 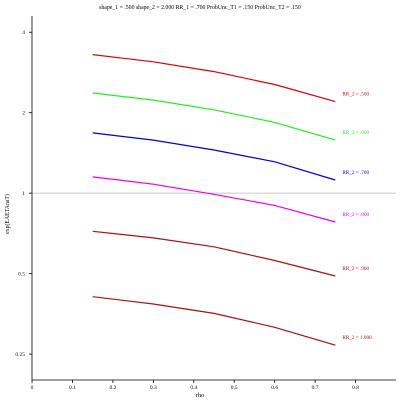 What do you see at coordinates (200, 395) in the screenshot?
I see `x-axis-label: rho` at bounding box center [200, 395].